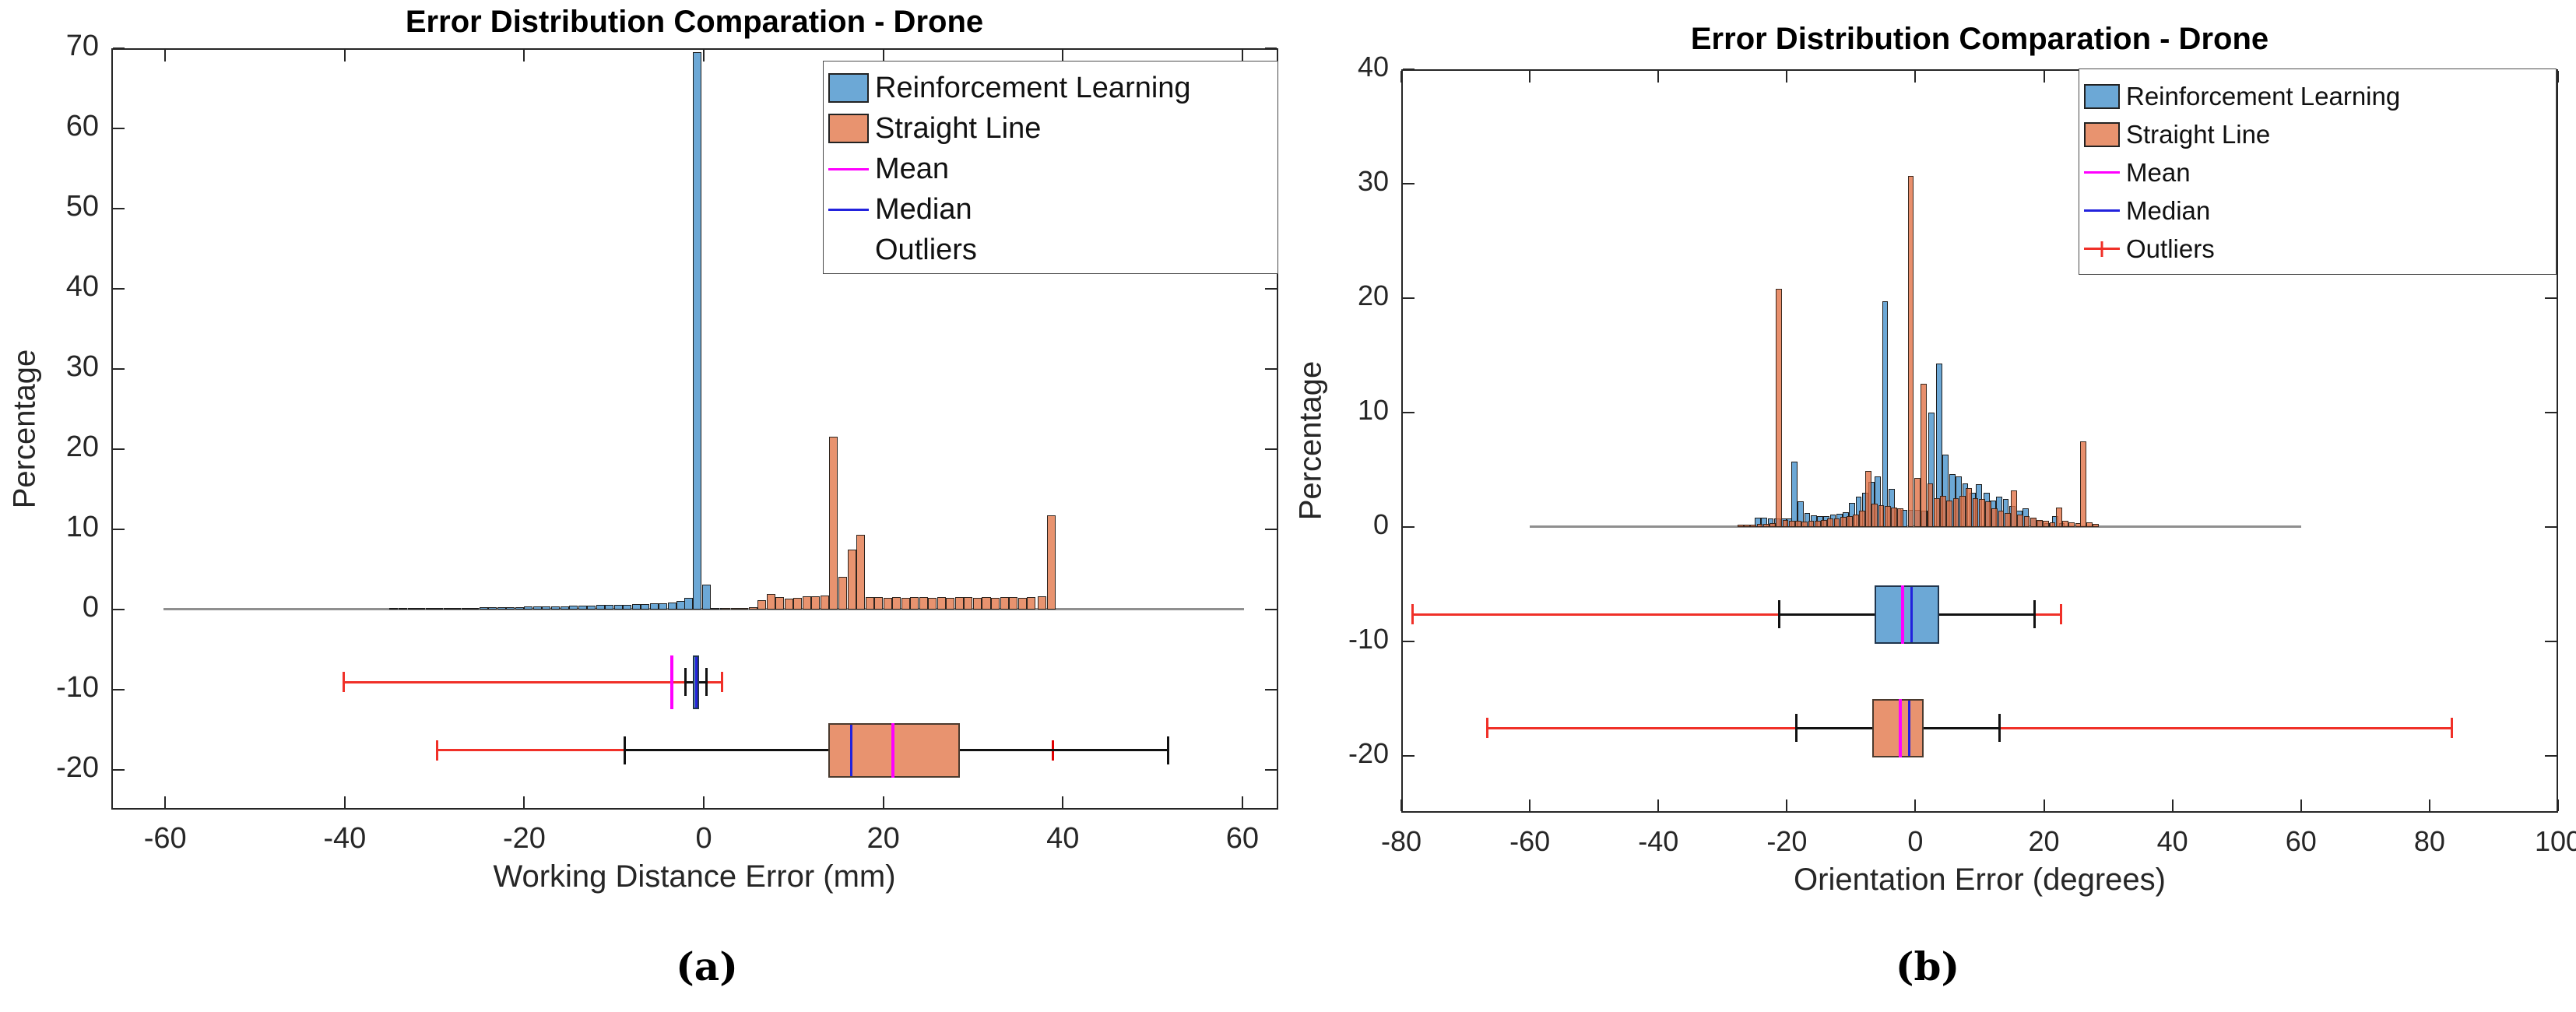 This screenshot has width=2576, height=1012. I want to click on histogram-zero-line, so click(704, 609).